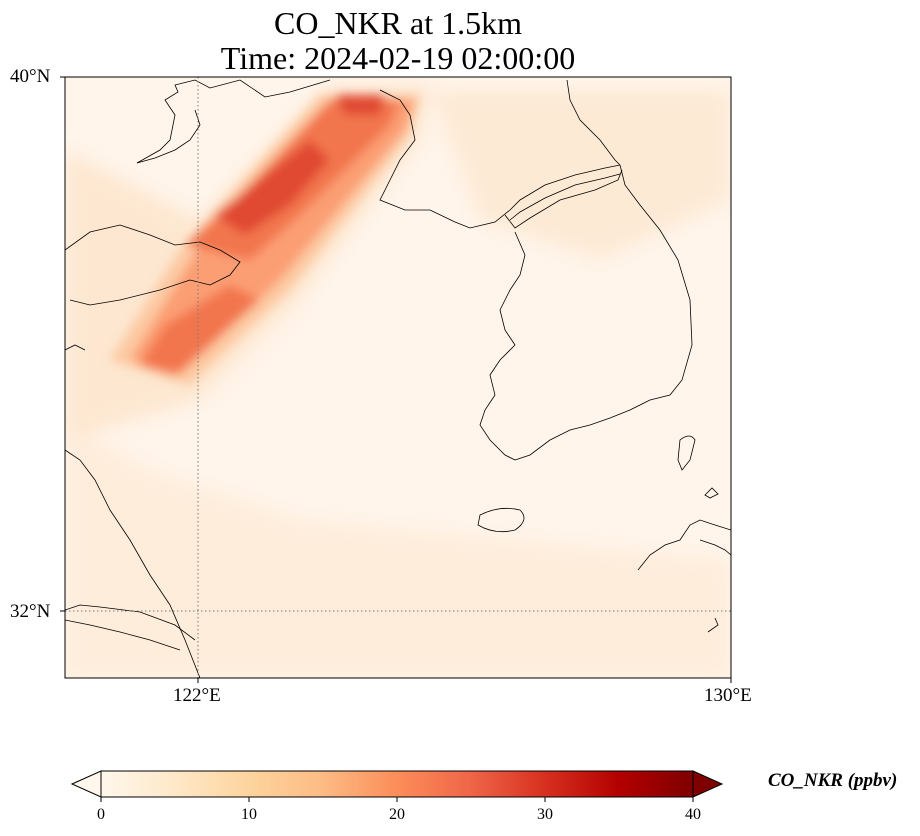 The image size is (920, 836). I want to click on colorbar-gradient, so click(397, 784).